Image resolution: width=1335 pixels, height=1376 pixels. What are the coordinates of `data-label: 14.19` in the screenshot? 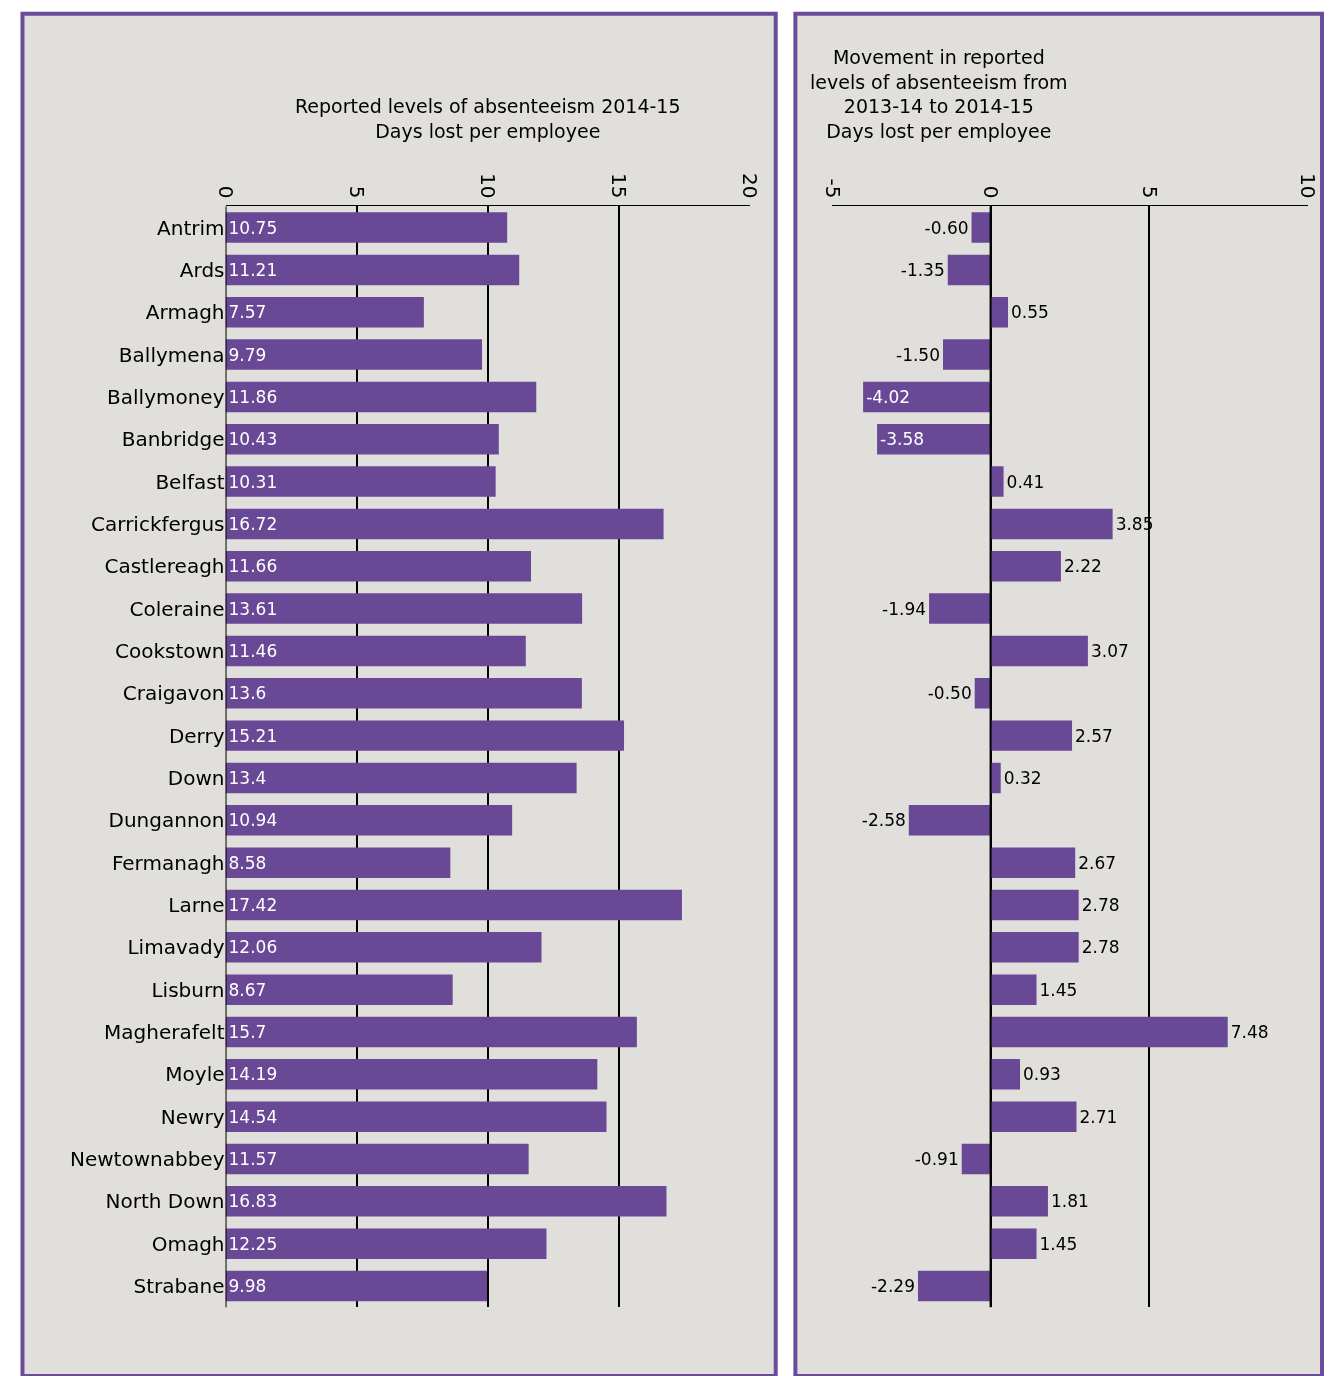 It's located at (253, 1074).